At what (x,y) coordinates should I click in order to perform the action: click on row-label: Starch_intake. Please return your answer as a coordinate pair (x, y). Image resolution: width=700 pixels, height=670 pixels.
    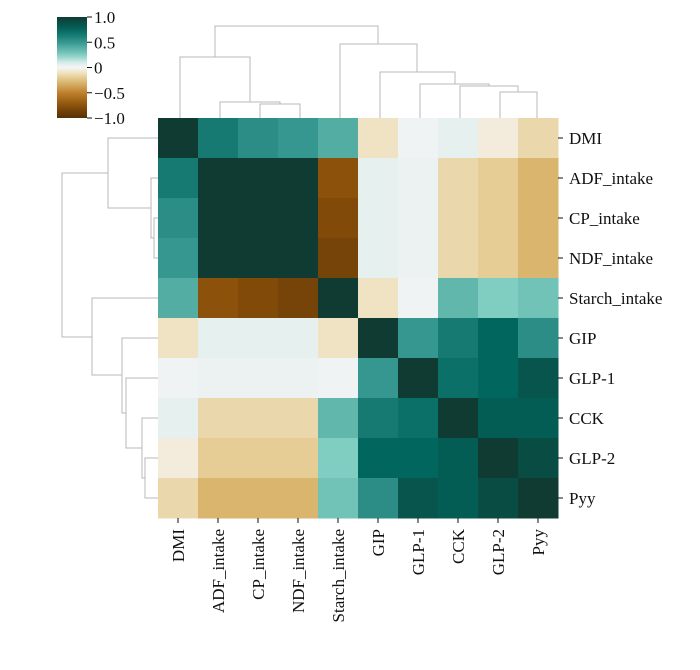
    Looking at the image, I should click on (615, 298).